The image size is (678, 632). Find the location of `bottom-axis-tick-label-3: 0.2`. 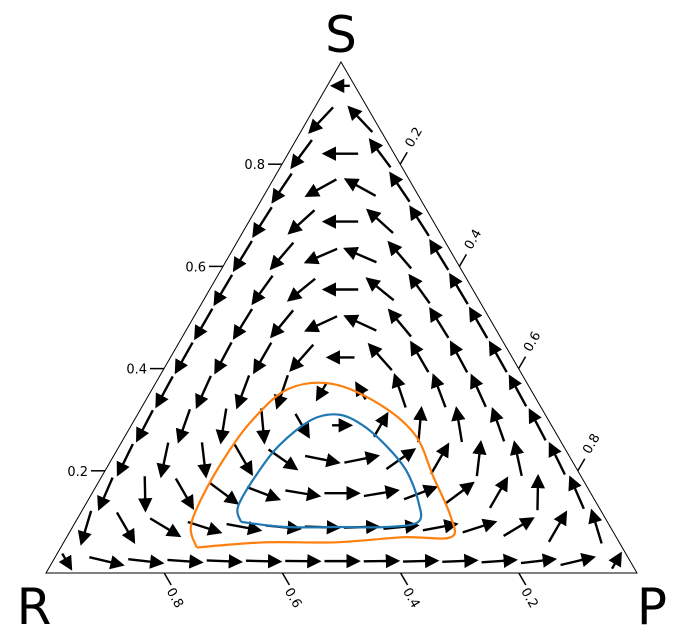

bottom-axis-tick-label-3: 0.2 is located at coordinates (528, 598).